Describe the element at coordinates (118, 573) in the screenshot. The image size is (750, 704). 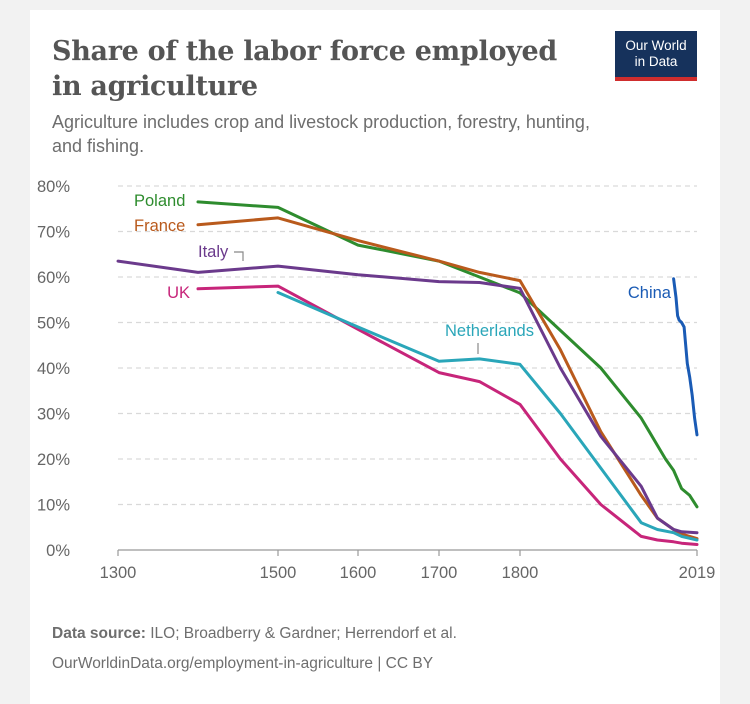
I see `x-tick-label: 1300` at that location.